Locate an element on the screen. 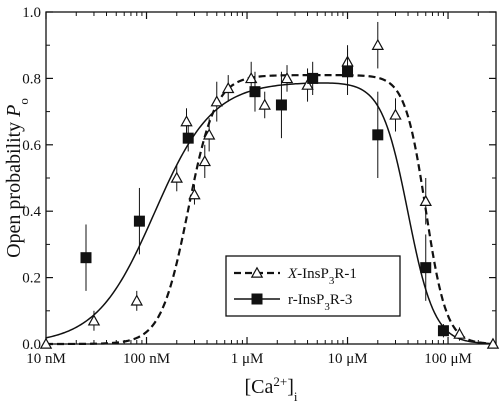 The image size is (500, 406). x-tick-label: 10 nM is located at coordinates (46, 359).